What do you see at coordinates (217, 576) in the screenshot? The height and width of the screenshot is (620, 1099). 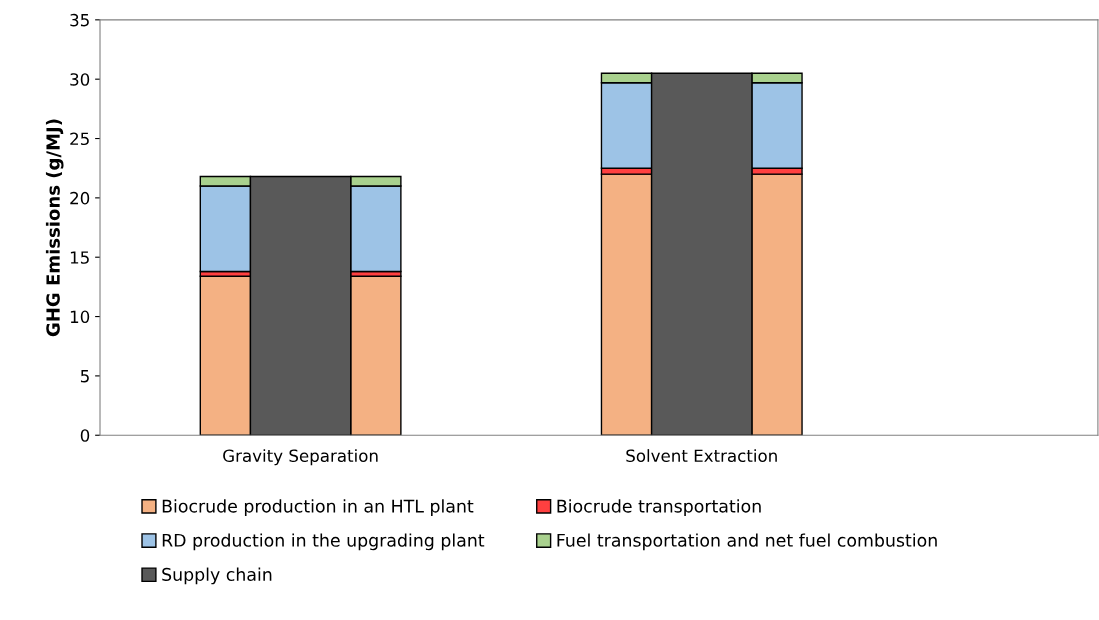 I see `legend-label: Supply chain` at bounding box center [217, 576].